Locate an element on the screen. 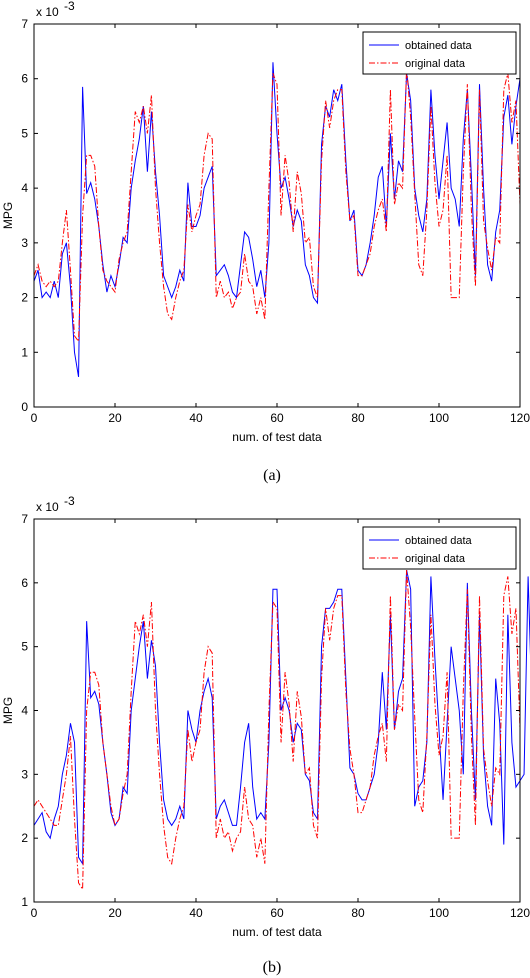  panel-caption: (b) is located at coordinates (272, 967).